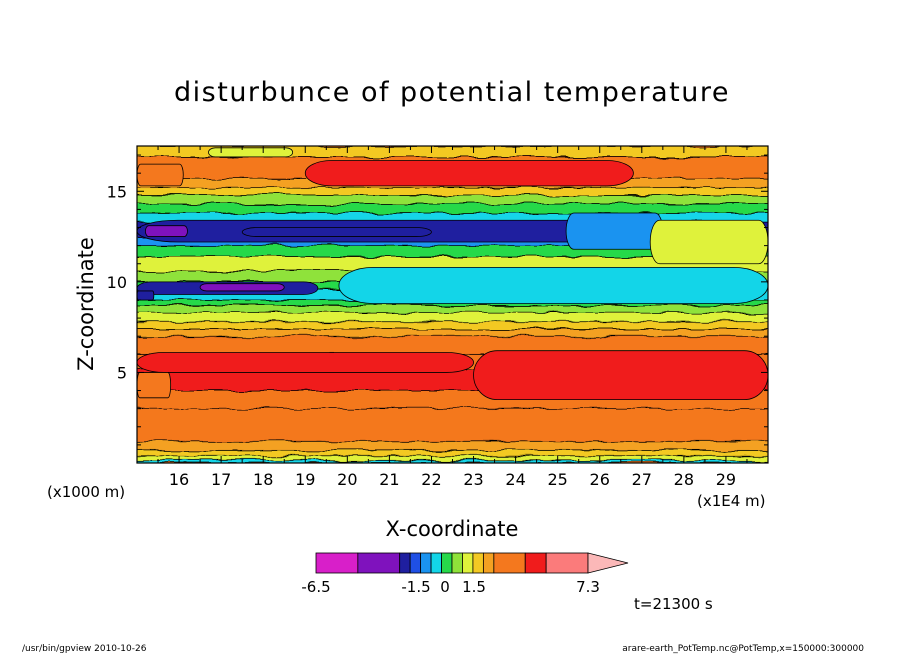  I want to click on x-tick-label: 21, so click(389, 479).